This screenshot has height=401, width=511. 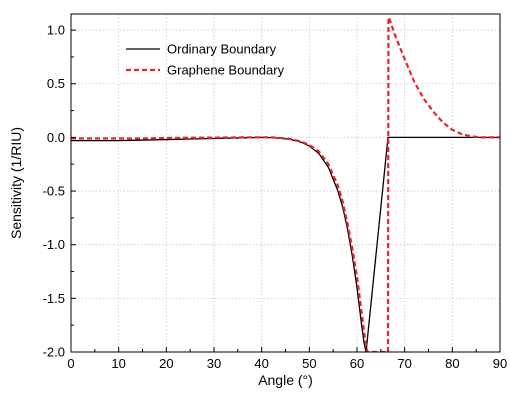 What do you see at coordinates (56, 83) in the screenshot?
I see `y-tick-label: 0.5` at bounding box center [56, 83].